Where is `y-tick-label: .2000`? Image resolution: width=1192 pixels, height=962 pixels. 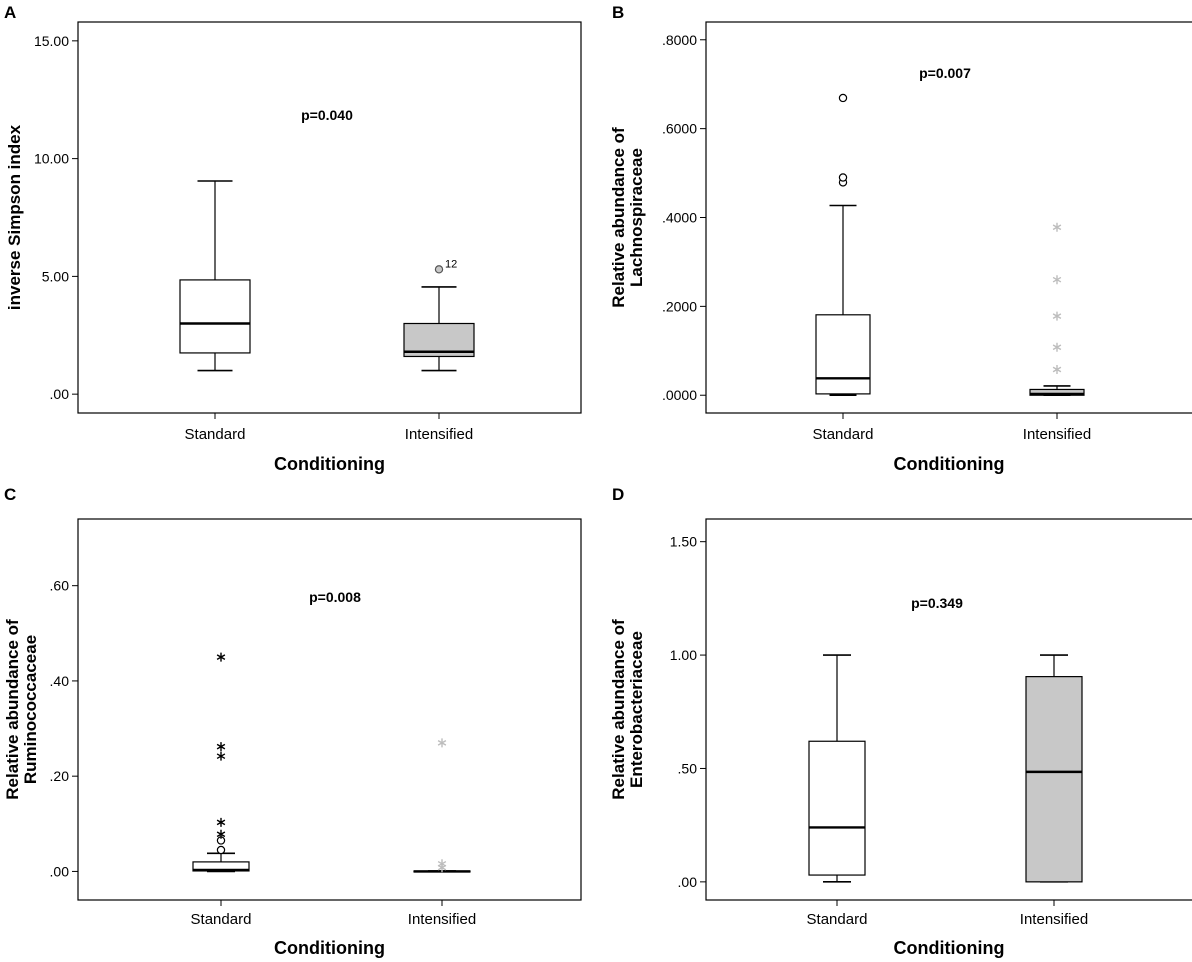 y-tick-label: .2000 is located at coordinates (679, 306).